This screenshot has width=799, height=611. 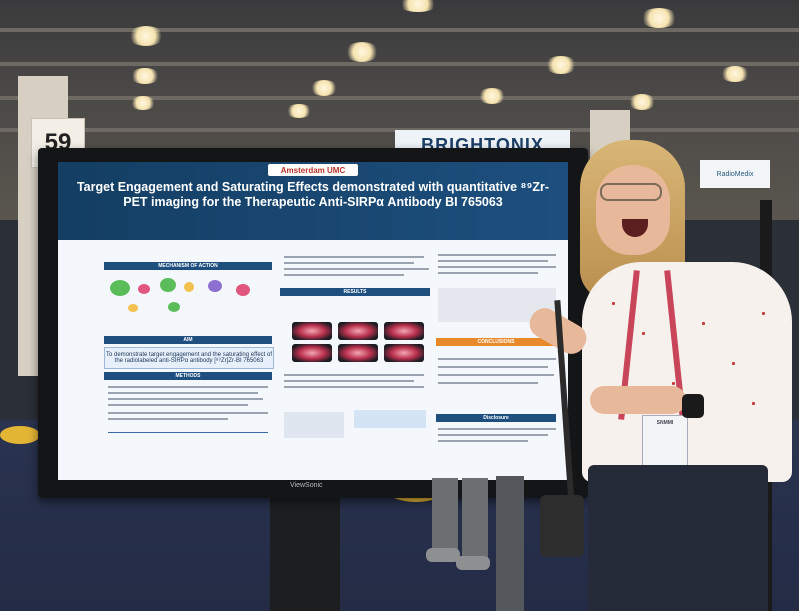 I want to click on poster-logo: Amsterdam UMC, so click(x=313, y=170).